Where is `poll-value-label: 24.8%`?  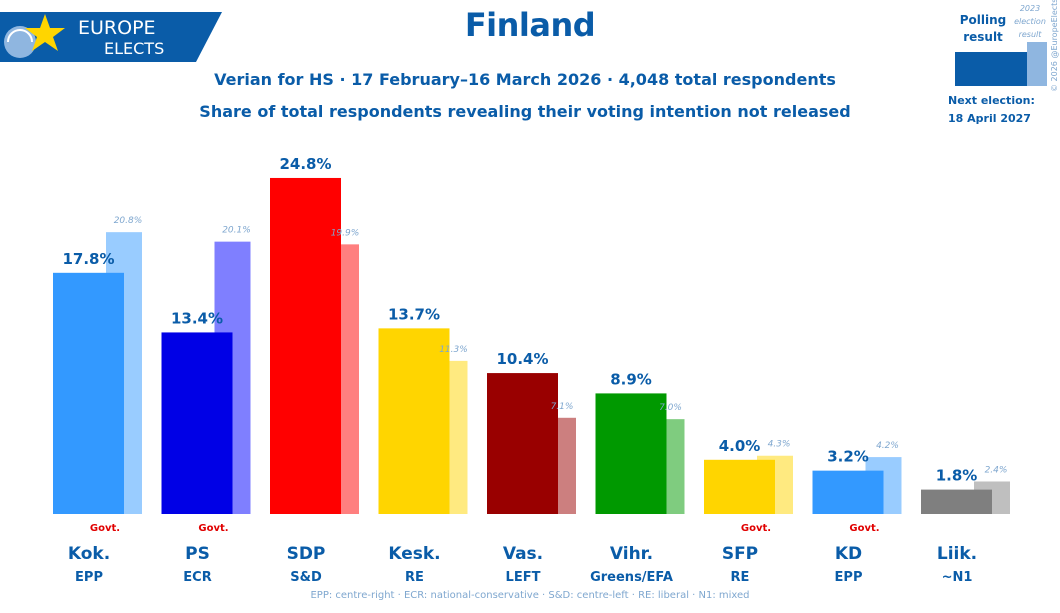 poll-value-label: 24.8% is located at coordinates (305, 164).